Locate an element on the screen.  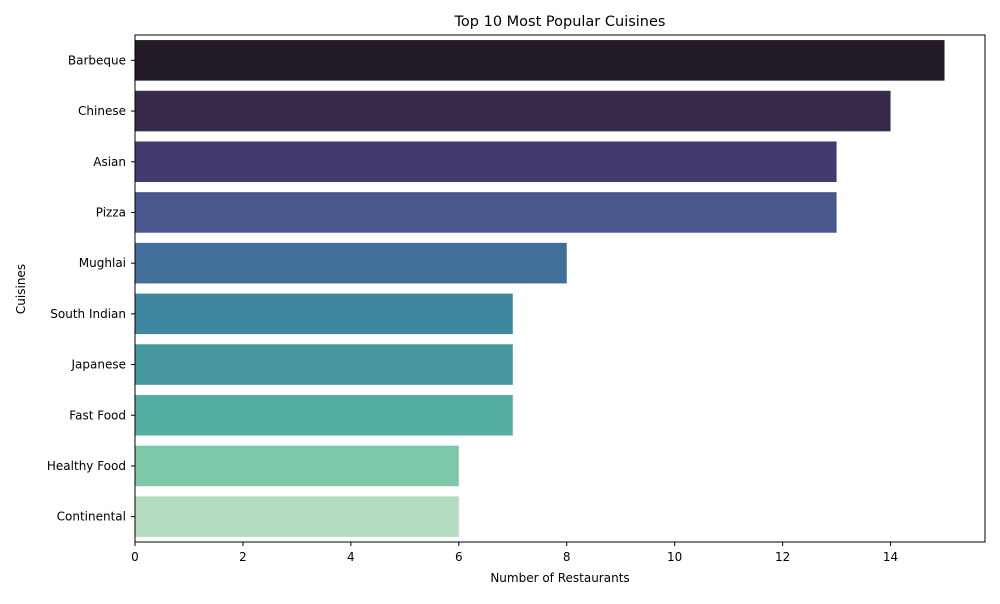
y-tick-label: Pizza is located at coordinates (111, 212).